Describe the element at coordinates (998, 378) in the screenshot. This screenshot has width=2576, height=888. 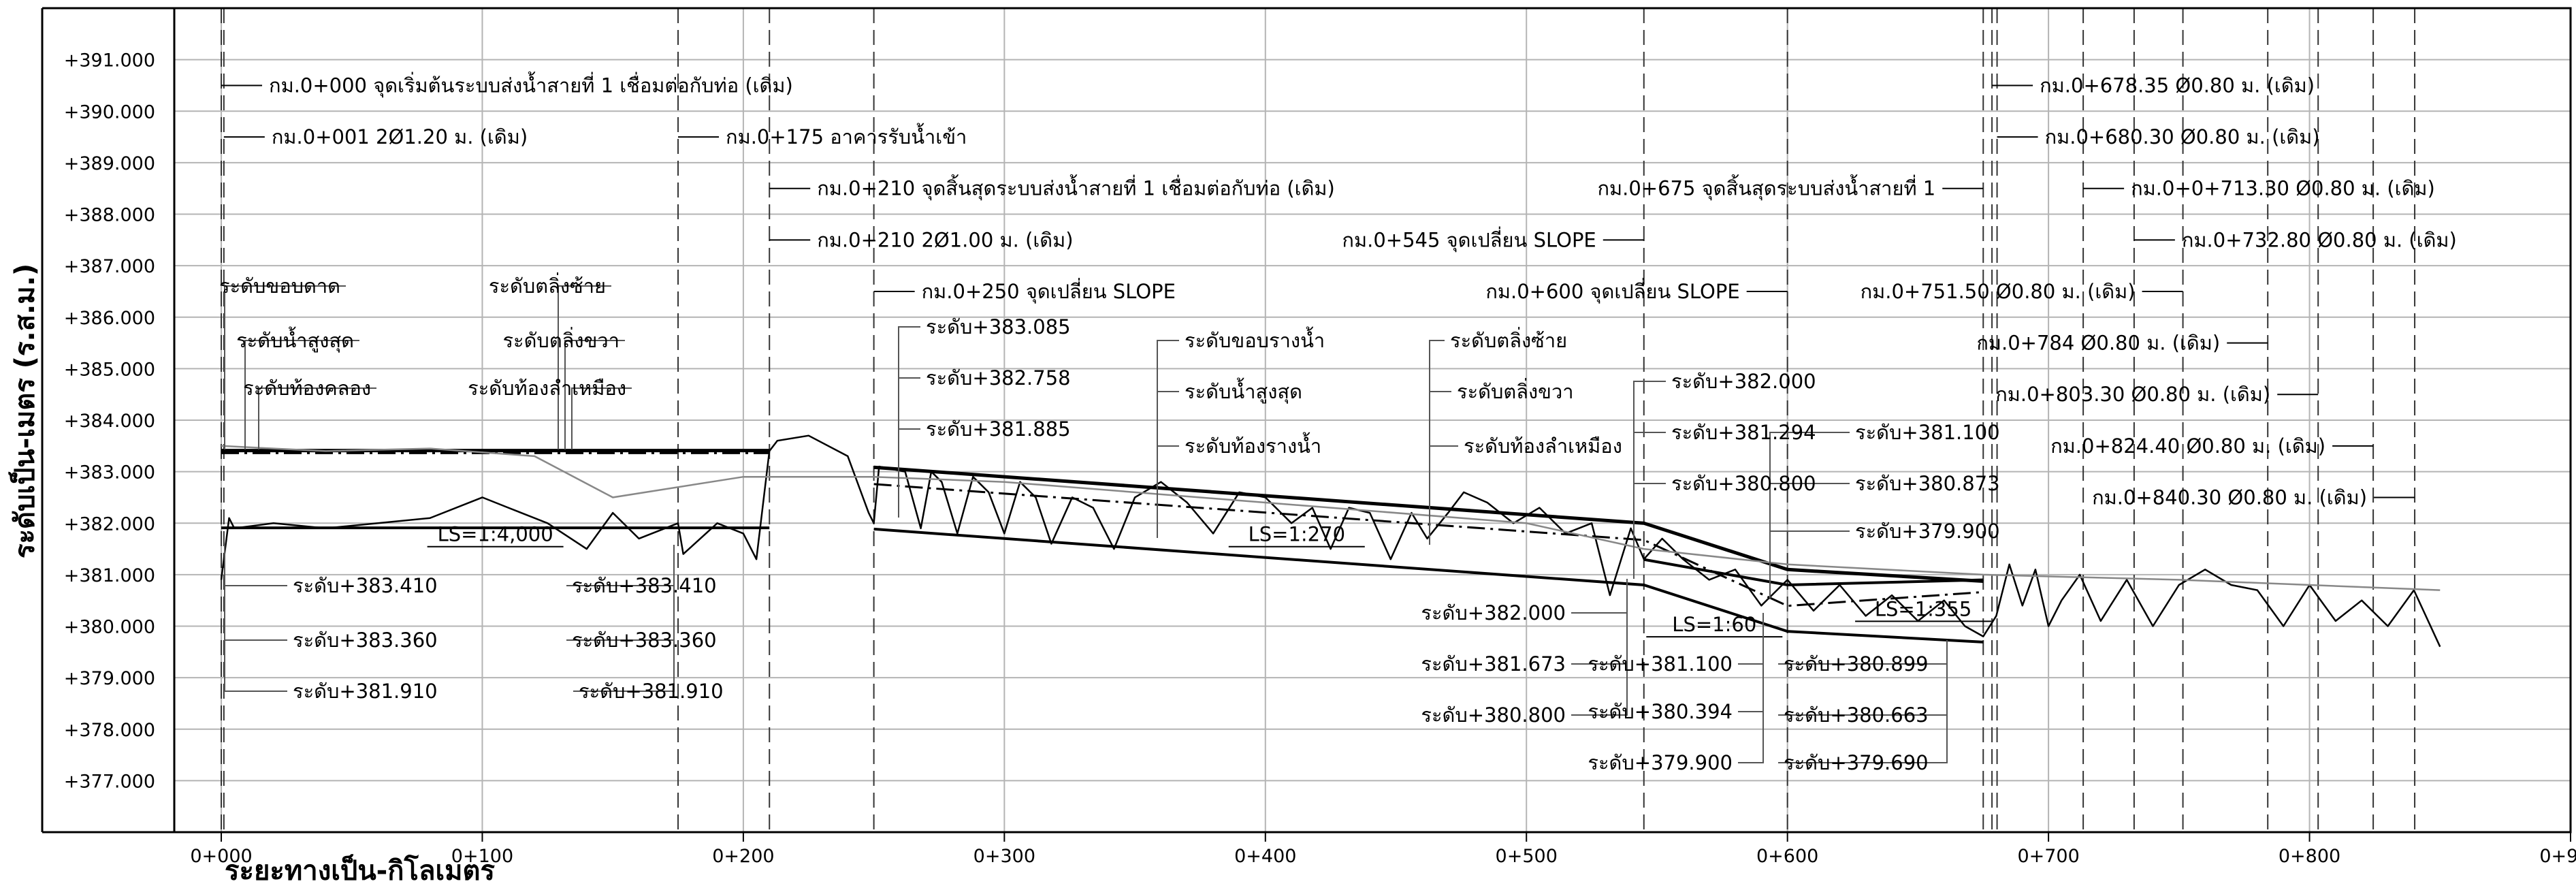
I see `level-label: ระดับ+382.758` at that location.